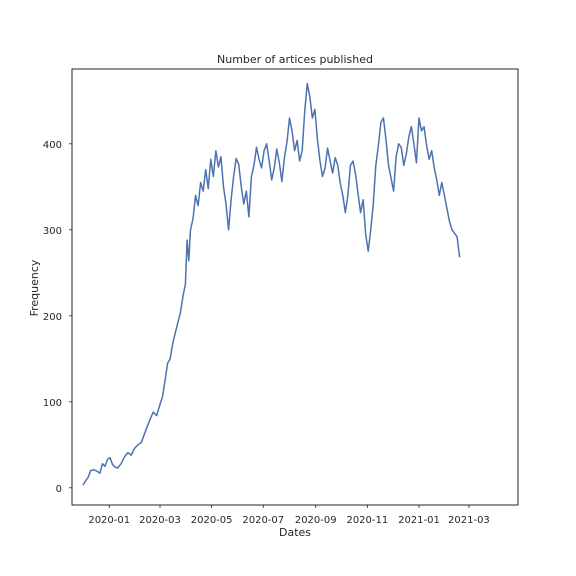  What do you see at coordinates (212, 520) in the screenshot?
I see `x-tick-label: 2020-05` at bounding box center [212, 520].